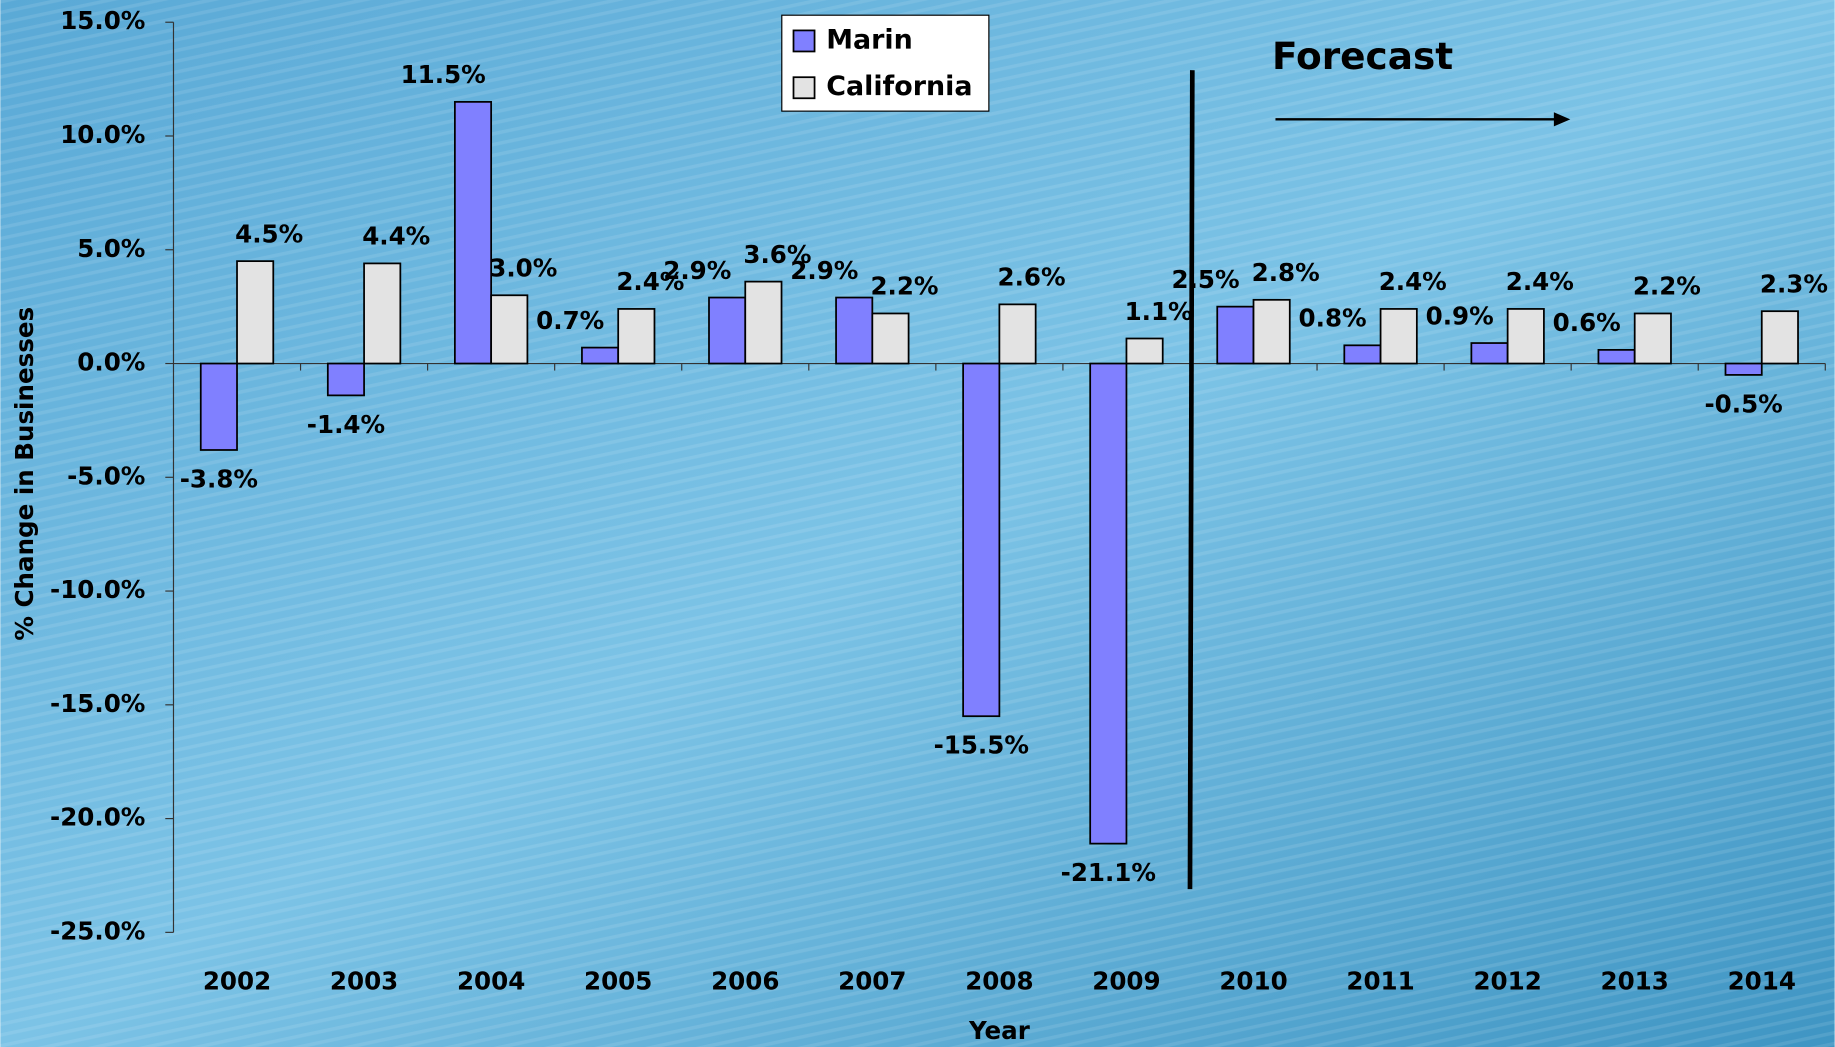 The image size is (1835, 1047). What do you see at coordinates (981, 745) in the screenshot?
I see `value-label: -15.5%` at bounding box center [981, 745].